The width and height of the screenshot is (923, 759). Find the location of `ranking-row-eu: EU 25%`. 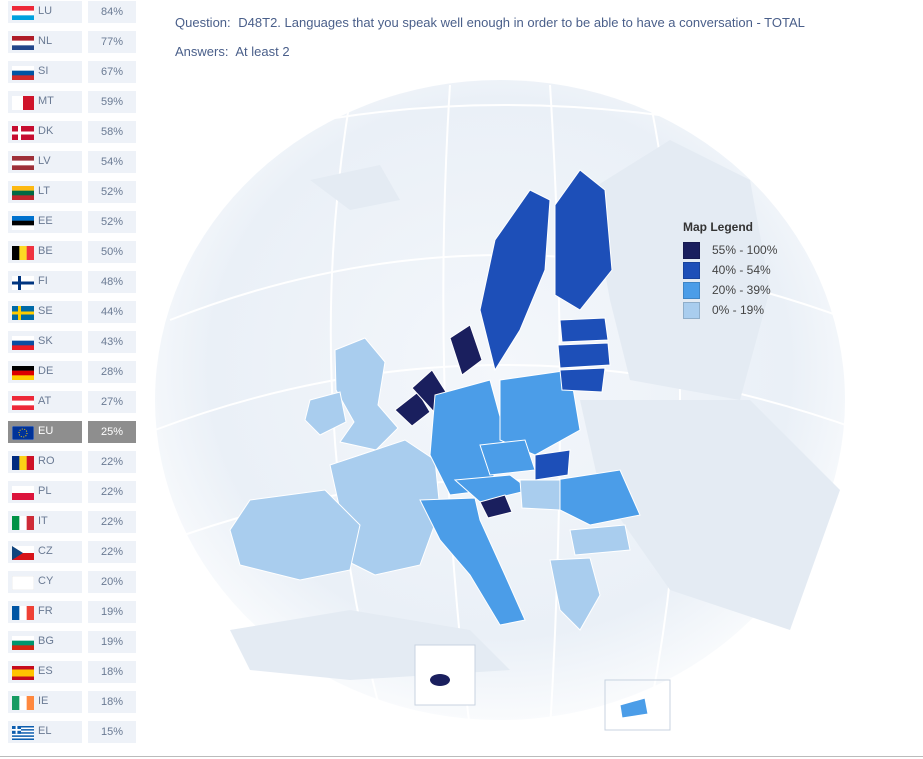

ranking-row-eu: EU 25% is located at coordinates (73, 432).